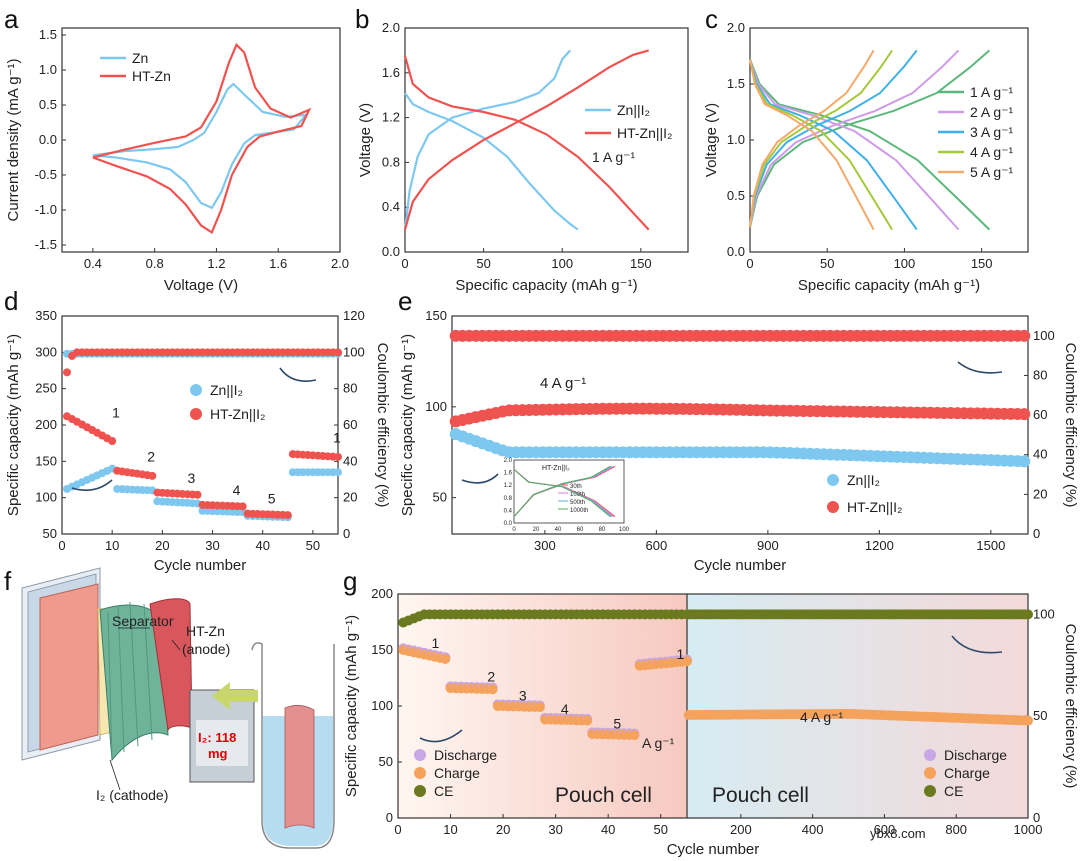 This screenshot has width=1080, height=861. Describe the element at coordinates (977, 644) in the screenshot. I see `g-ce-arrow` at that location.